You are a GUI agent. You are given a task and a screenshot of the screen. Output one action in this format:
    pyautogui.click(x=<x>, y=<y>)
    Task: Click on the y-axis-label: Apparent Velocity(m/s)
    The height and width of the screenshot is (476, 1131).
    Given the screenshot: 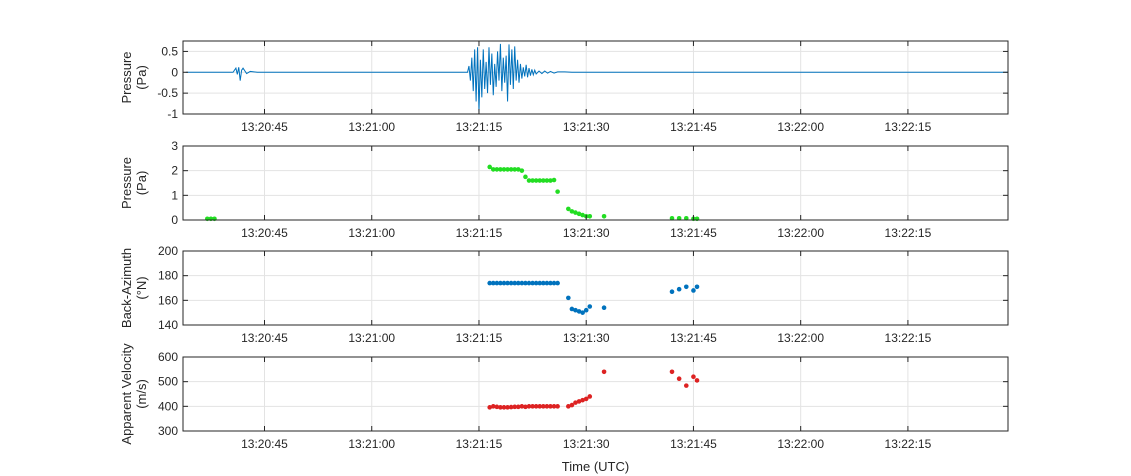 What is the action you would take?
    pyautogui.click(x=134, y=394)
    